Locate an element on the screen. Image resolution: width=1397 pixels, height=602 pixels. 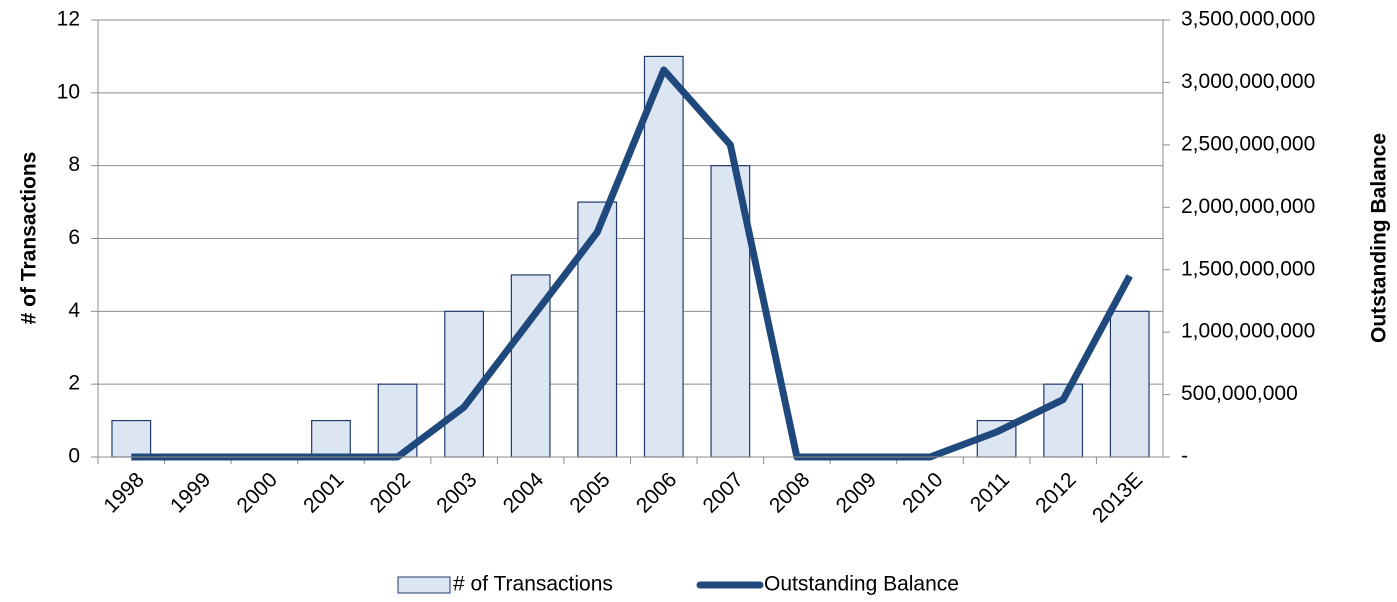
x-tick-label: 2011 is located at coordinates (990, 492).